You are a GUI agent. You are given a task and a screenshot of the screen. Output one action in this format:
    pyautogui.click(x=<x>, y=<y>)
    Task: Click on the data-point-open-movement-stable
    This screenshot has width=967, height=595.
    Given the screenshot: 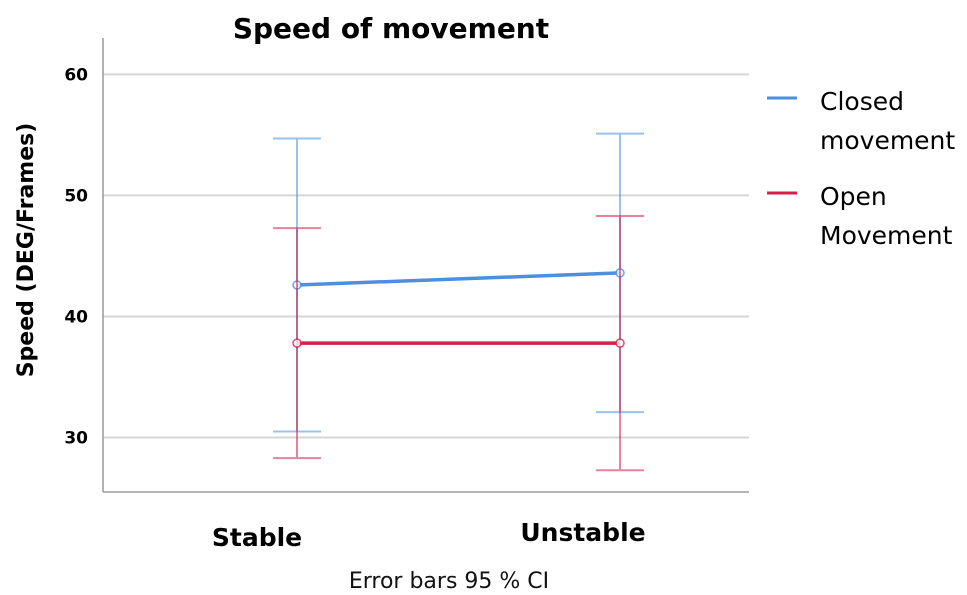 What is the action you would take?
    pyautogui.click(x=297, y=343)
    